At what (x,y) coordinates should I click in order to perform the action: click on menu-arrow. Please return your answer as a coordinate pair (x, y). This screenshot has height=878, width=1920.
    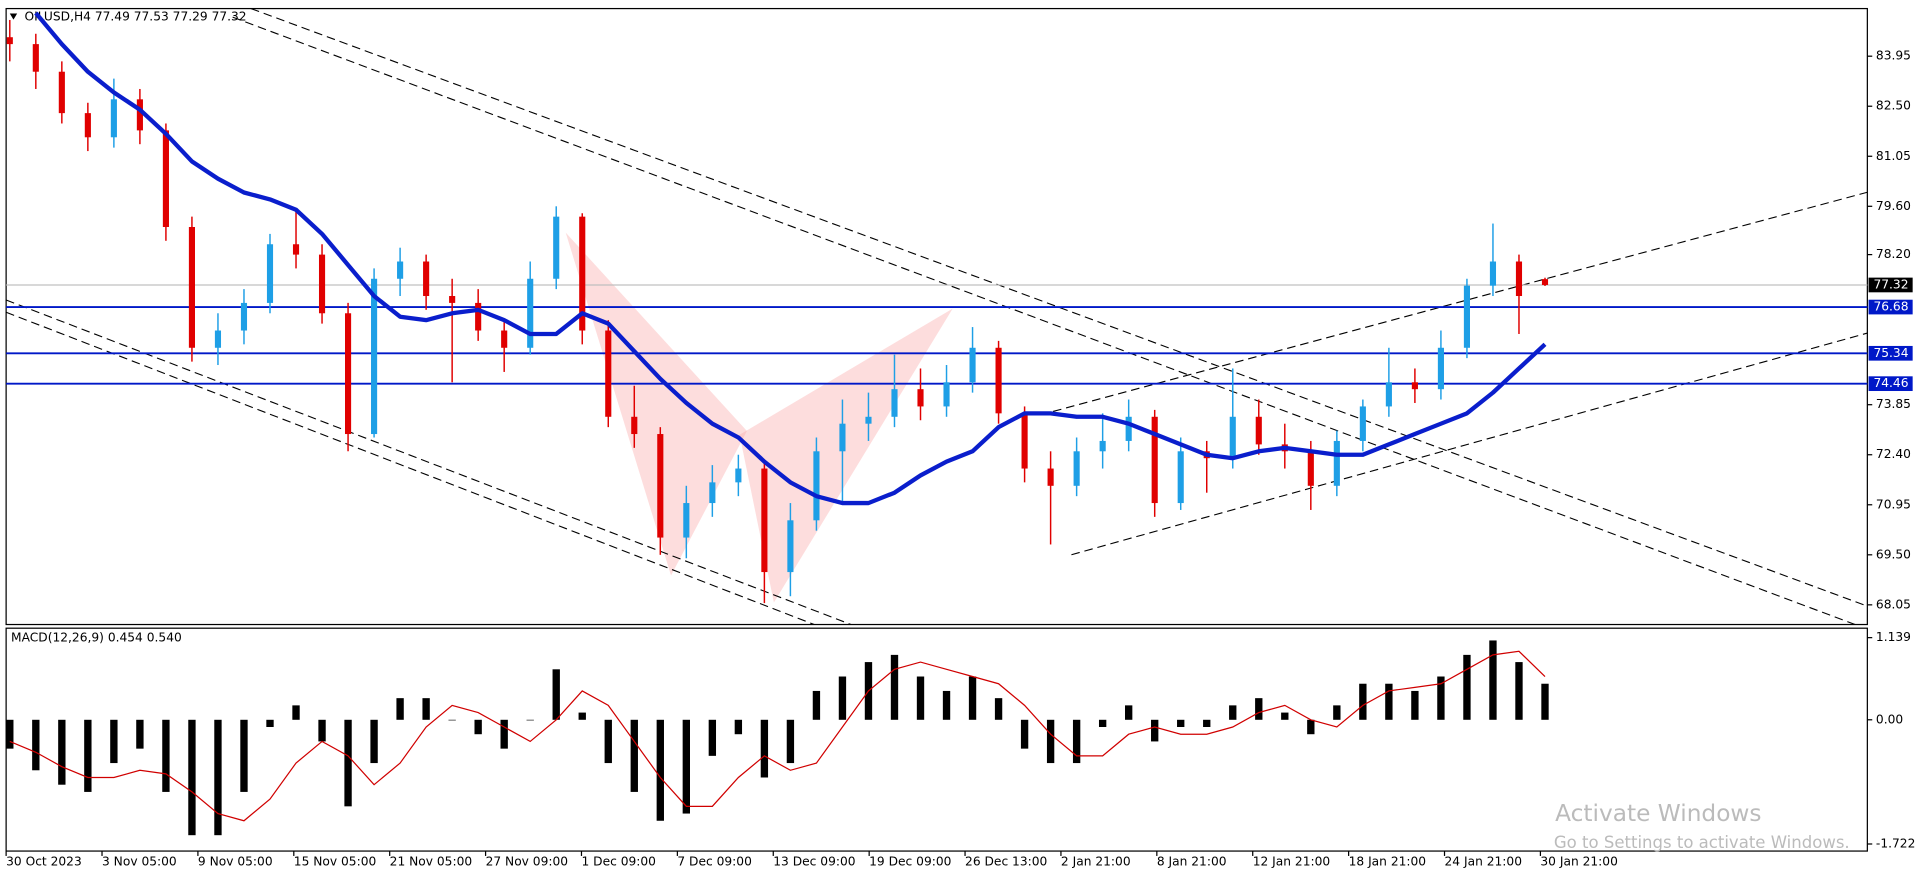
    Looking at the image, I should click on (13, 16).